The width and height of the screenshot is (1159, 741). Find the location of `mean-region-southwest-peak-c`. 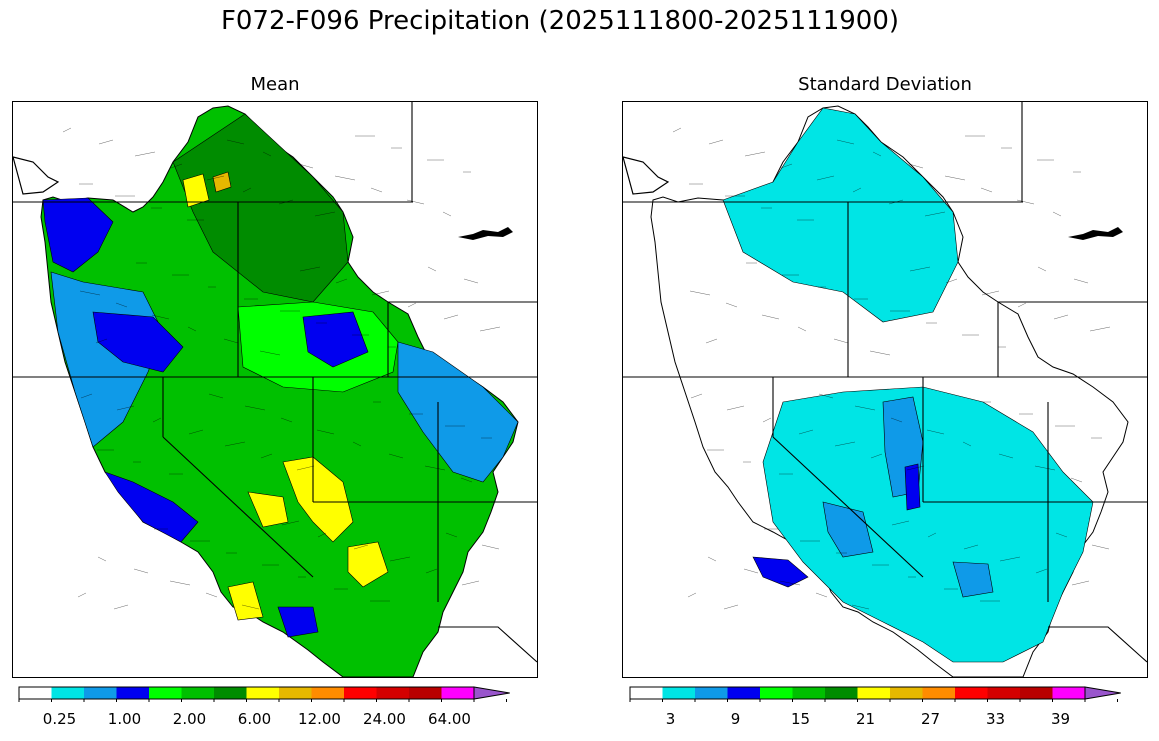

mean-region-southwest-peak-c is located at coordinates (368, 564).